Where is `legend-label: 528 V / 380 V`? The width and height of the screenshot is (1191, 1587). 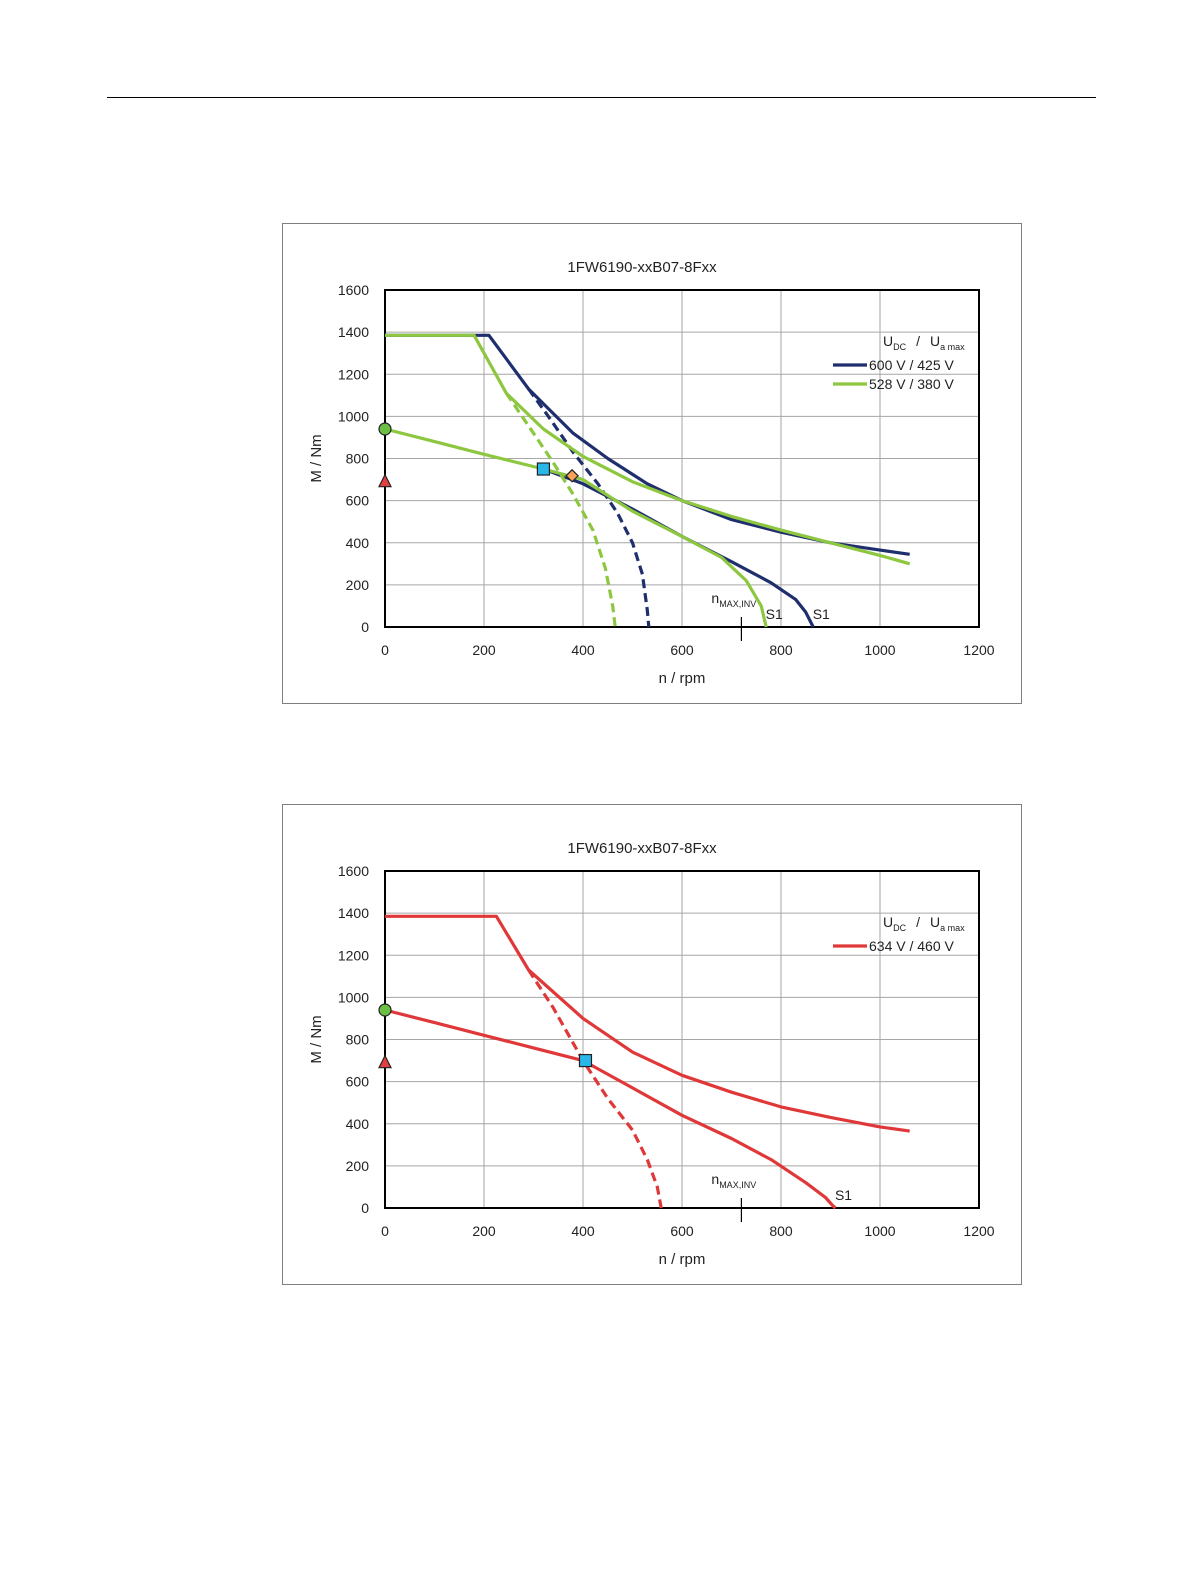
legend-label: 528 V / 380 V is located at coordinates (912, 384).